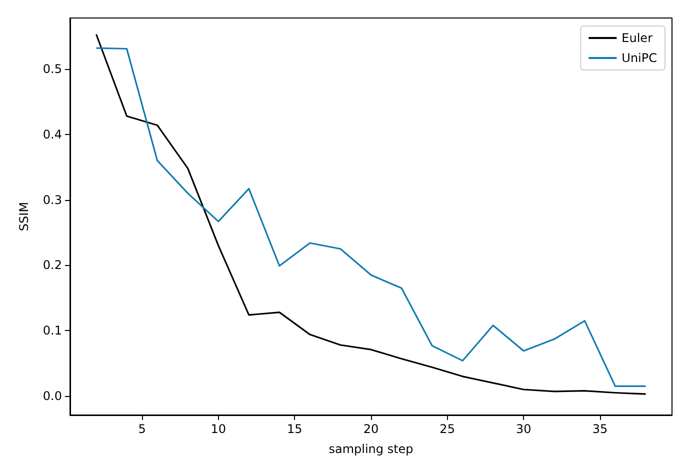 This screenshot has height=473, width=691. Describe the element at coordinates (52, 134) in the screenshot. I see `y-tick-label: 0.4` at that location.